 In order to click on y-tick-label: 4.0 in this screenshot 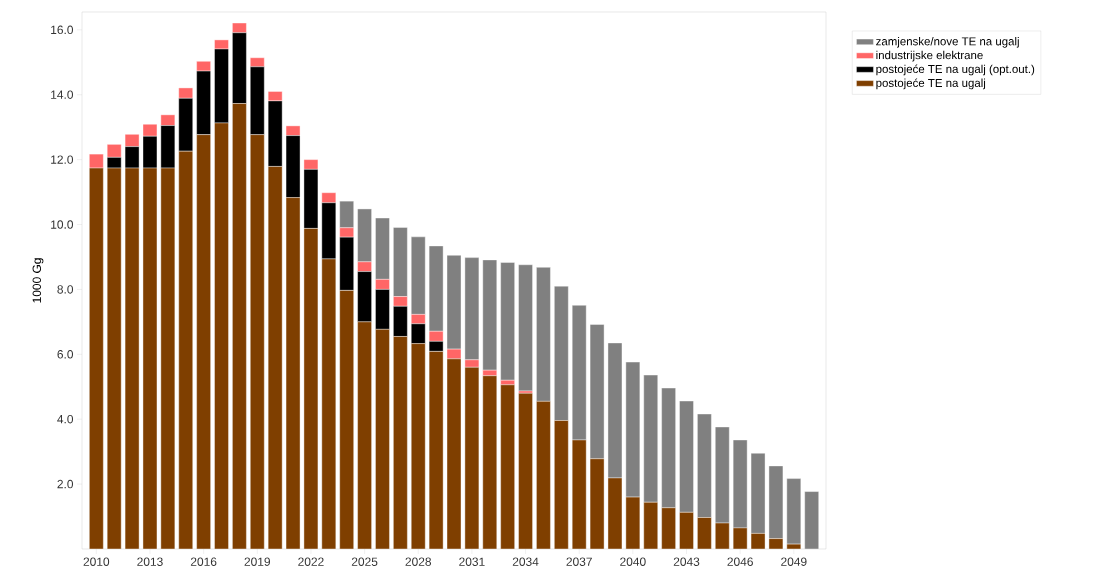, I will do `click(65, 419)`.